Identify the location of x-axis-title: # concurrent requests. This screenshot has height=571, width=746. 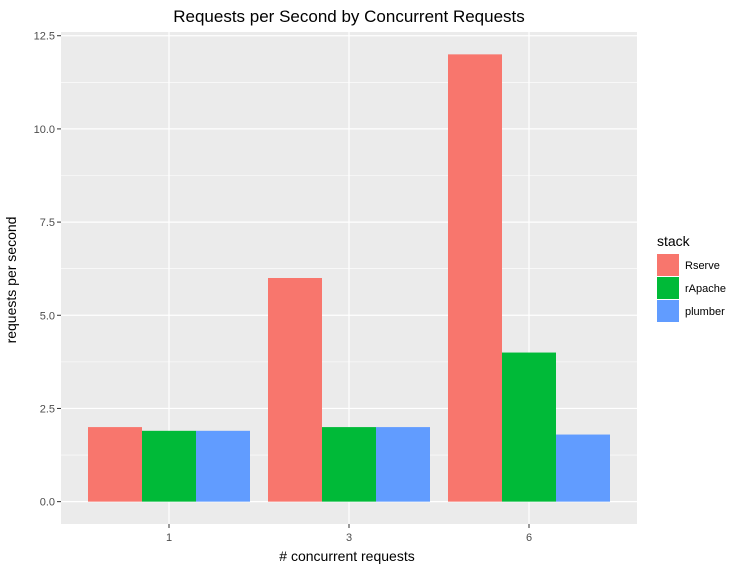
(346, 556).